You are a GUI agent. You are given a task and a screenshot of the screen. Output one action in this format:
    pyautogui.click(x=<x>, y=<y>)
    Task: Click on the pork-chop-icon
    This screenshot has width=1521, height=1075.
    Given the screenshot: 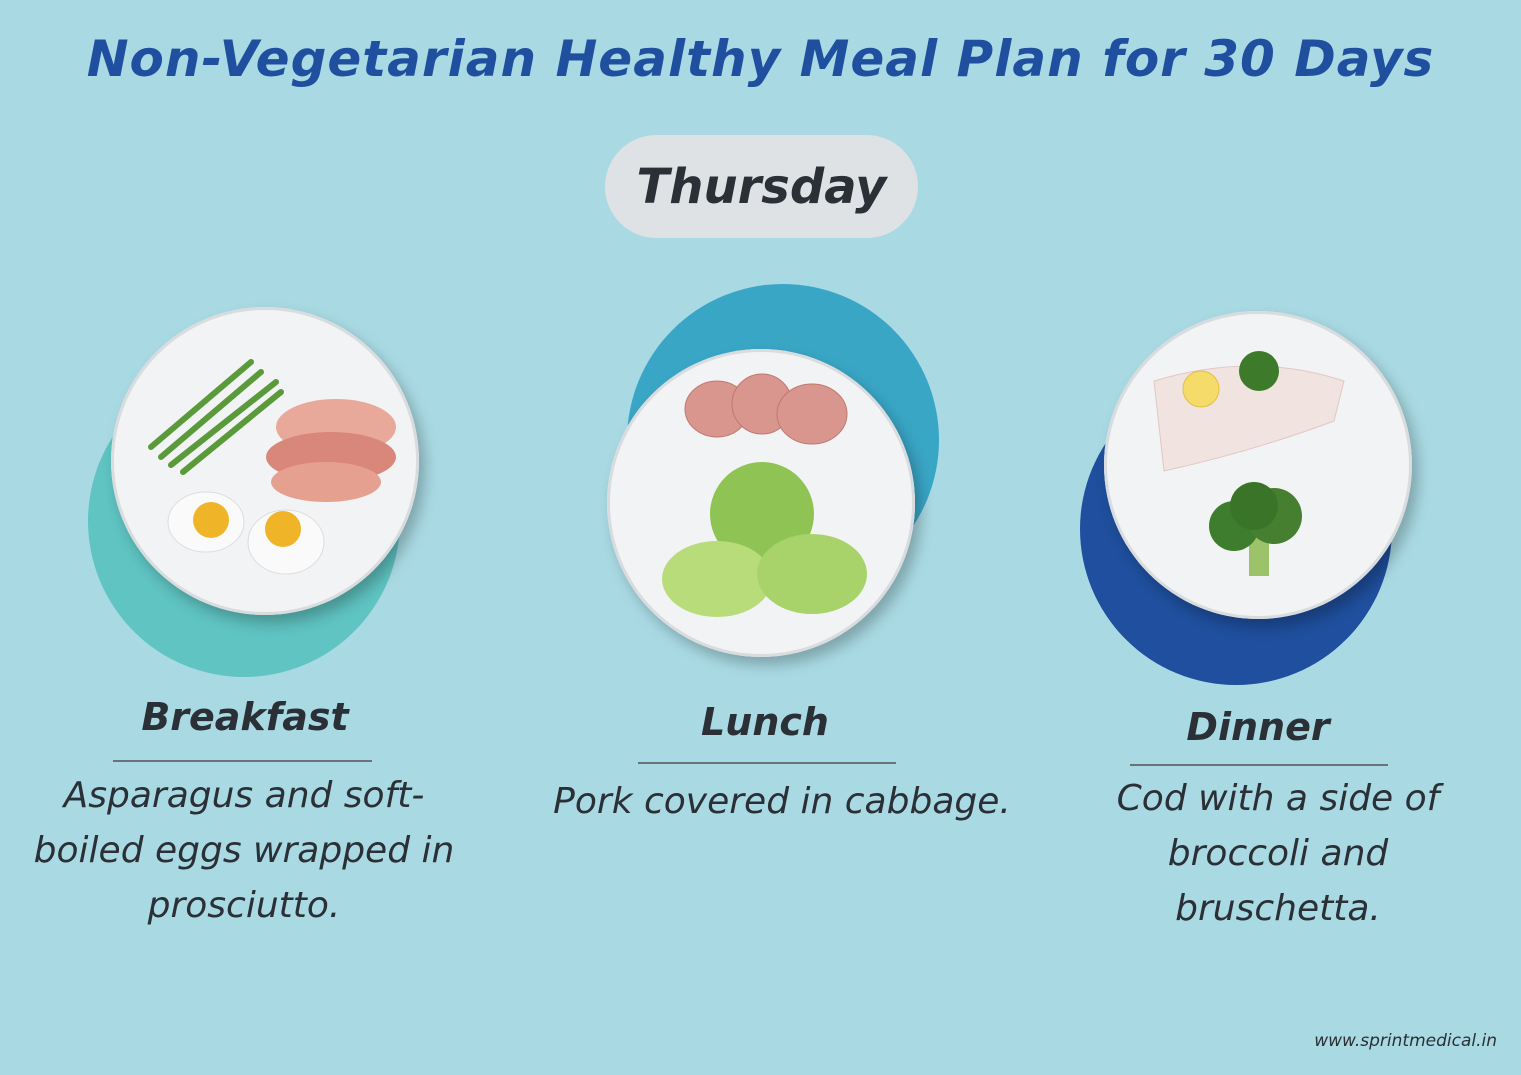 What is the action you would take?
    pyautogui.click(x=766, y=409)
    